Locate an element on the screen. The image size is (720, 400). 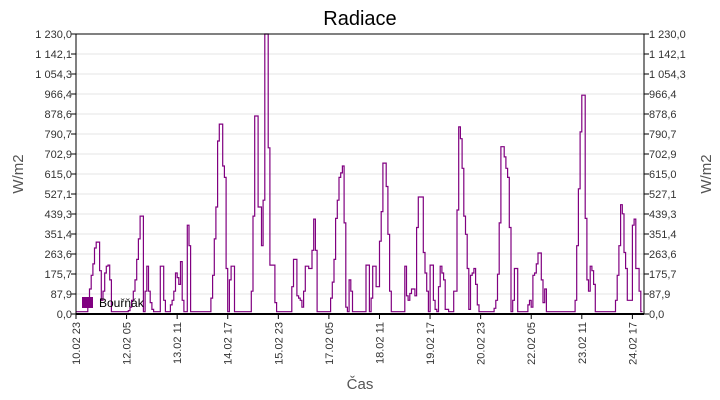
y-tick-label-left: 615,0 is located at coordinates (58, 175).